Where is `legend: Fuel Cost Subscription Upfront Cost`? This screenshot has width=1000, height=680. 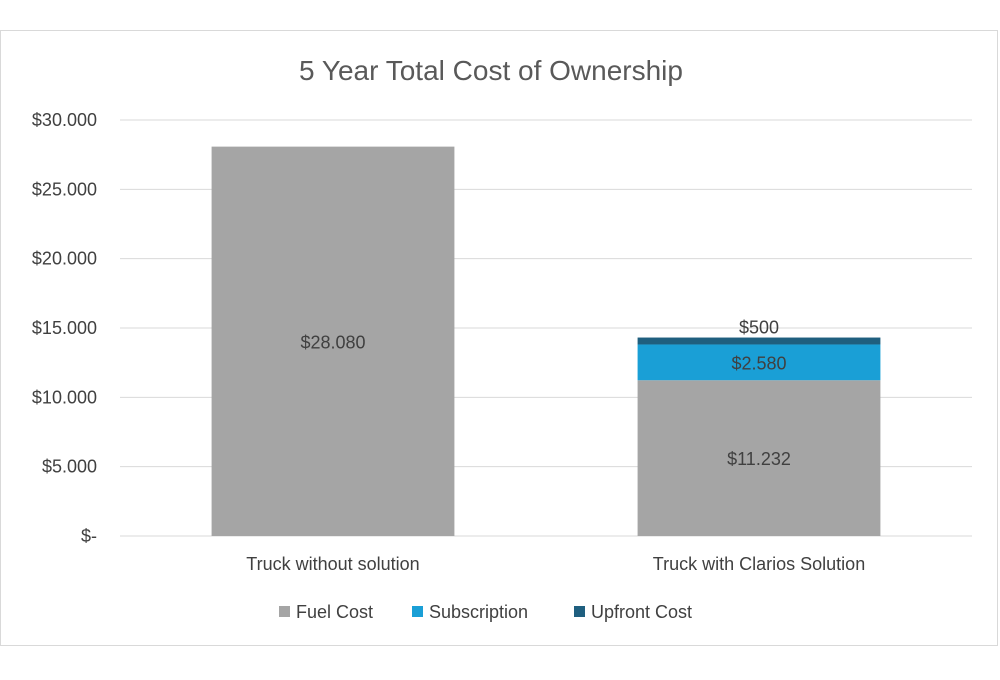
legend: Fuel Cost Subscription Upfront Cost is located at coordinates (485, 612).